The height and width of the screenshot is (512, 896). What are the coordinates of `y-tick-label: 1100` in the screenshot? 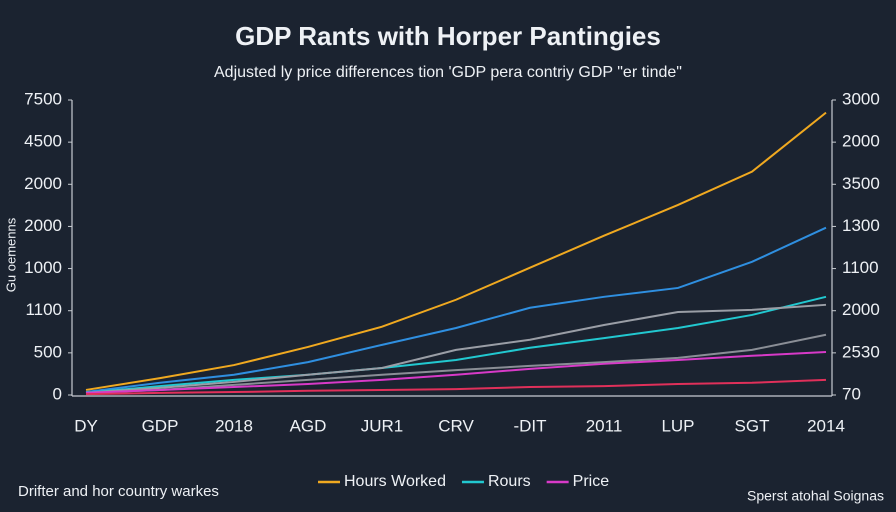 It's located at (43, 309).